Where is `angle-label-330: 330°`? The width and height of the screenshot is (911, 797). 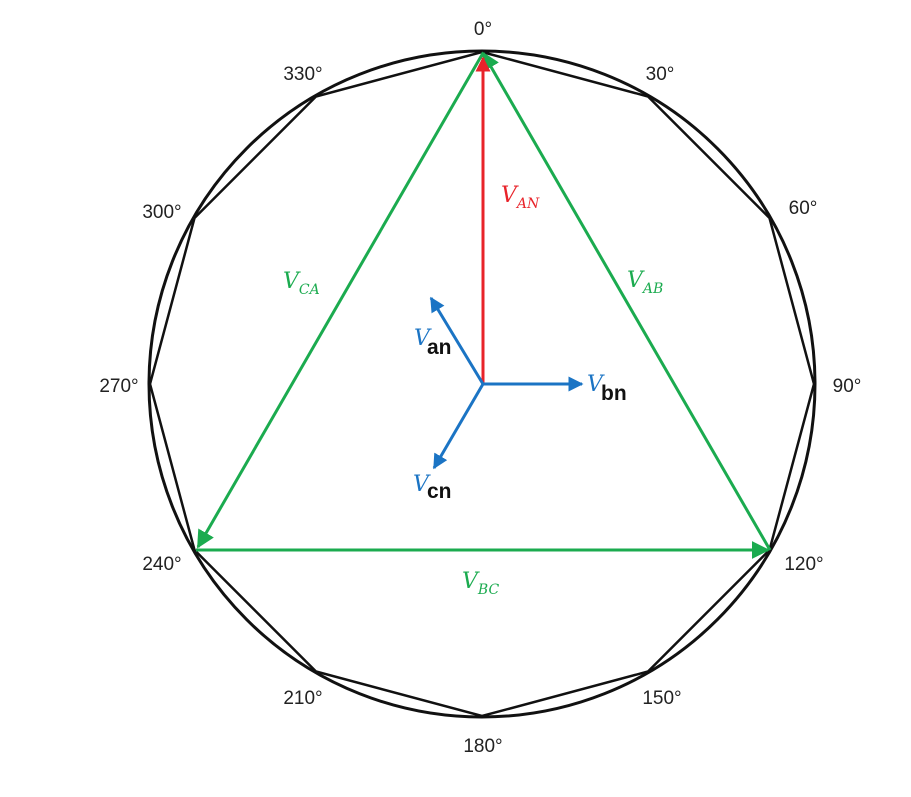
angle-label-330: 330° is located at coordinates (302, 74).